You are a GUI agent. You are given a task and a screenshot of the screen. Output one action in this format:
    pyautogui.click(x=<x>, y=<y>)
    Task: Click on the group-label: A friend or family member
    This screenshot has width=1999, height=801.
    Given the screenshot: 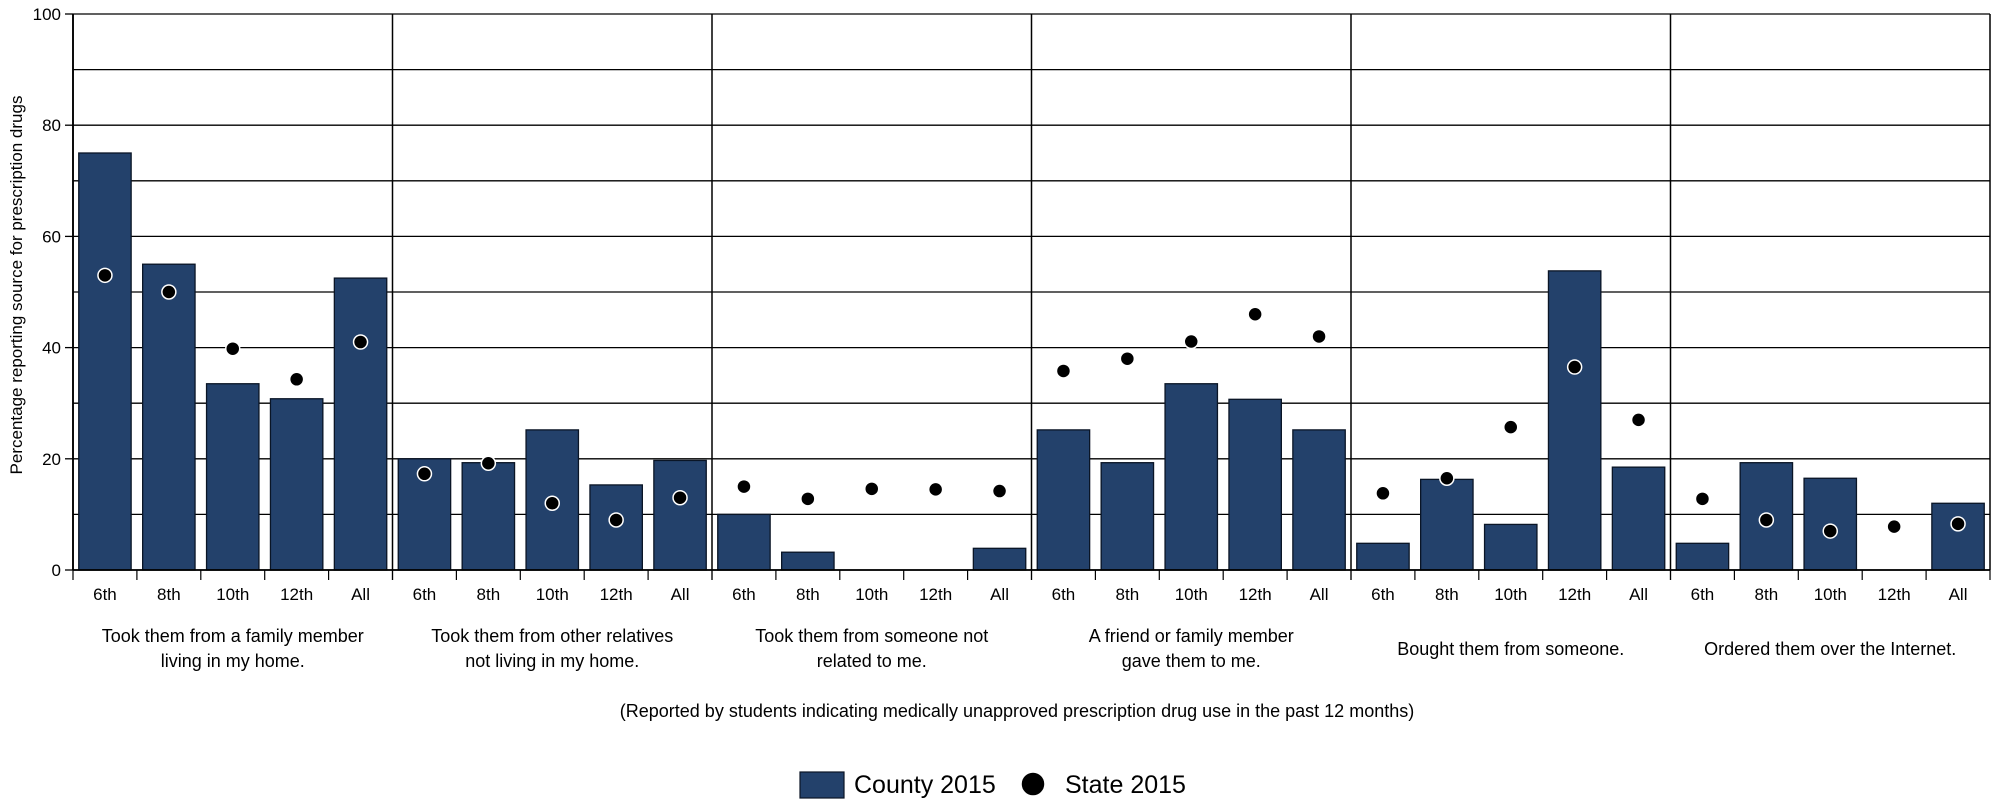 What is the action you would take?
    pyautogui.click(x=1191, y=636)
    